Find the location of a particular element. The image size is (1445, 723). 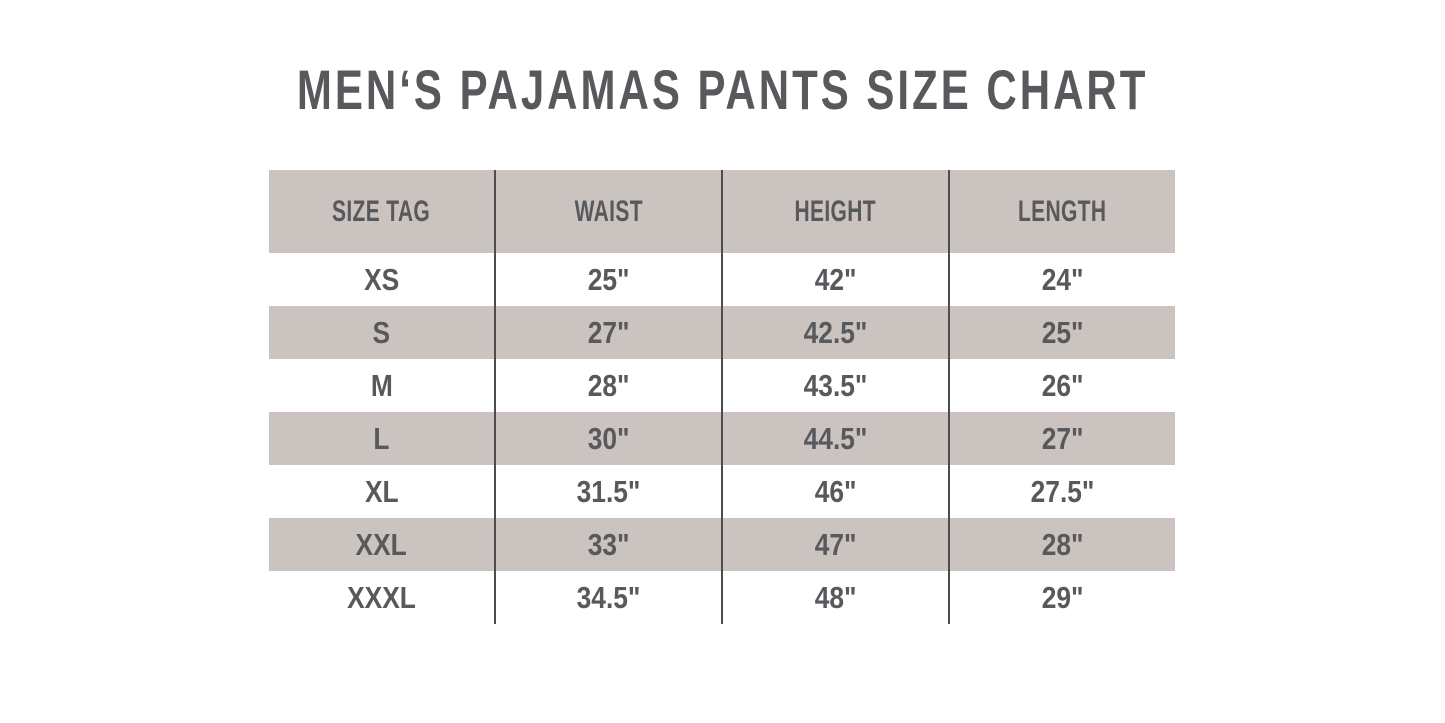

size-tag-cell: S is located at coordinates (382, 332).